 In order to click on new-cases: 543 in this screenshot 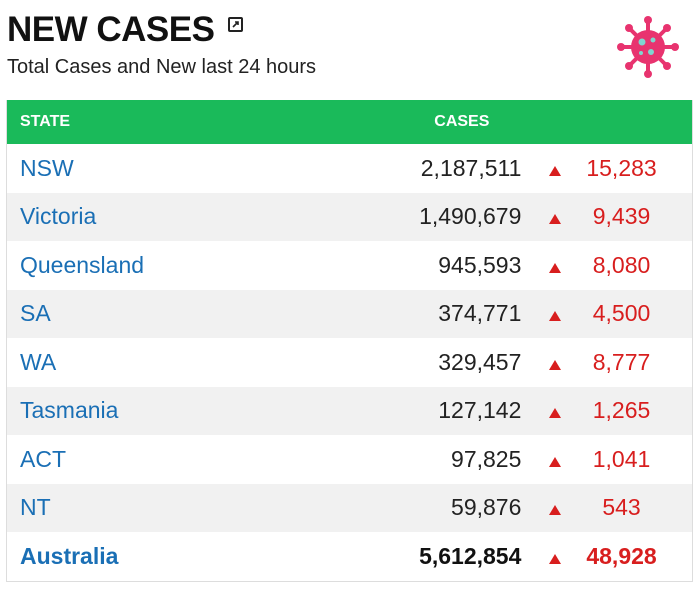, I will do `click(621, 507)`.